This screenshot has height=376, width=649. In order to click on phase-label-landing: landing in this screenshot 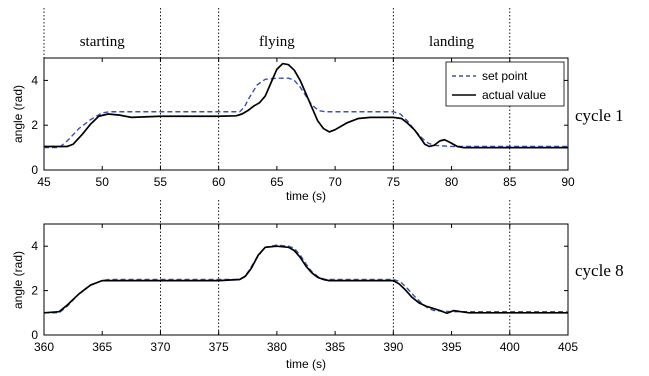, I will do `click(451, 42)`.